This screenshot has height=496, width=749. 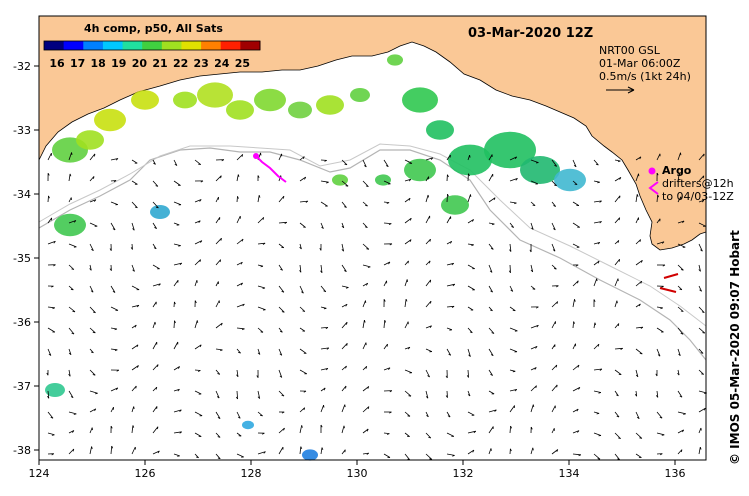 What do you see at coordinates (39, 473) in the screenshot?
I see `x-tick-label: 124` at bounding box center [39, 473].